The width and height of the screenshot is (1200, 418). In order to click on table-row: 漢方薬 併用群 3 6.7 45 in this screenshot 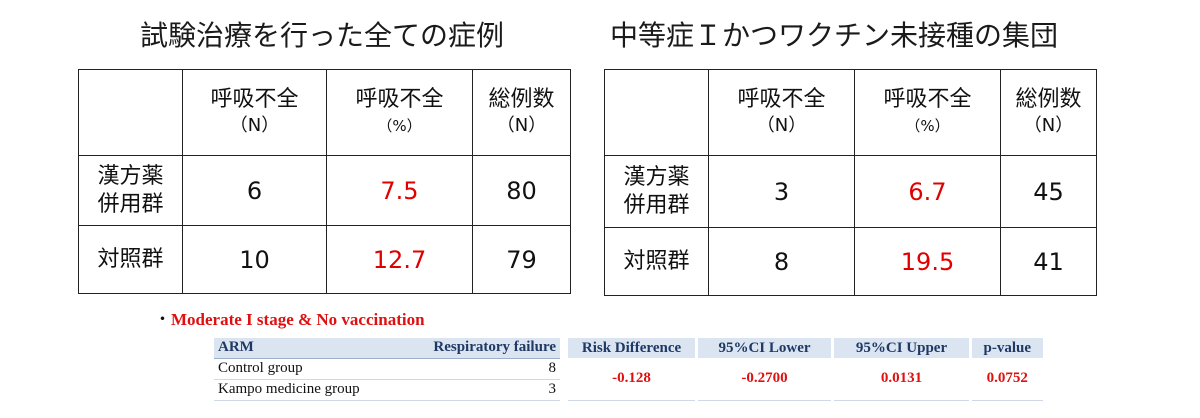, I will do `click(850, 191)`.